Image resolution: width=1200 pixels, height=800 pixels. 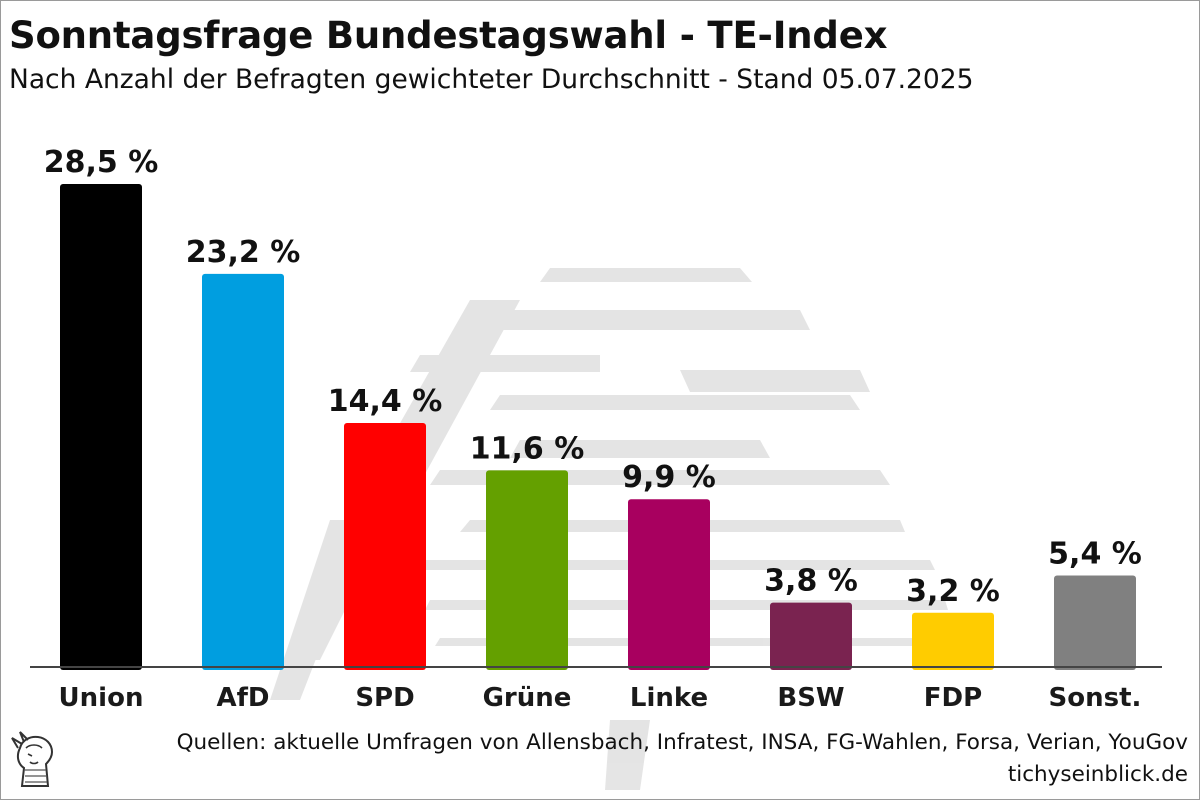 What do you see at coordinates (1097, 774) in the screenshot?
I see `site-credit: tichyseinblick.de` at bounding box center [1097, 774].